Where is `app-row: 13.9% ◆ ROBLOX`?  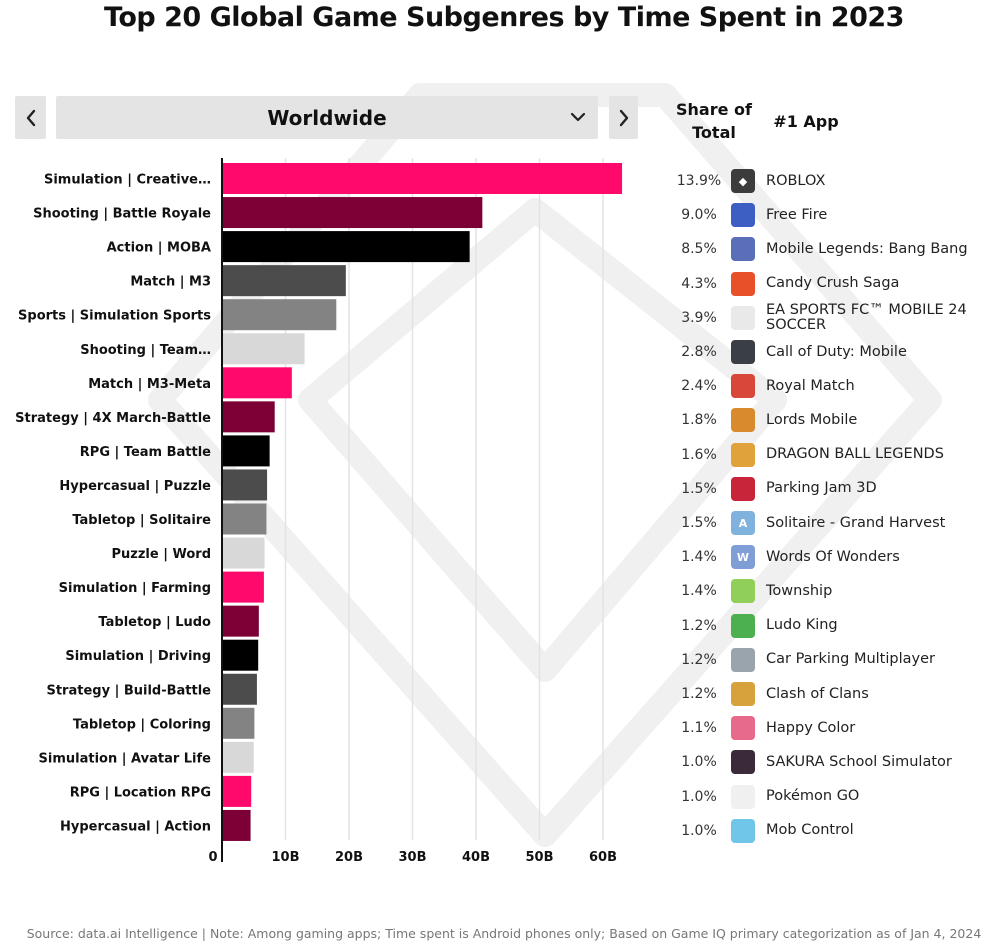 app-row: 13.9% ◆ ROBLOX is located at coordinates (835, 181).